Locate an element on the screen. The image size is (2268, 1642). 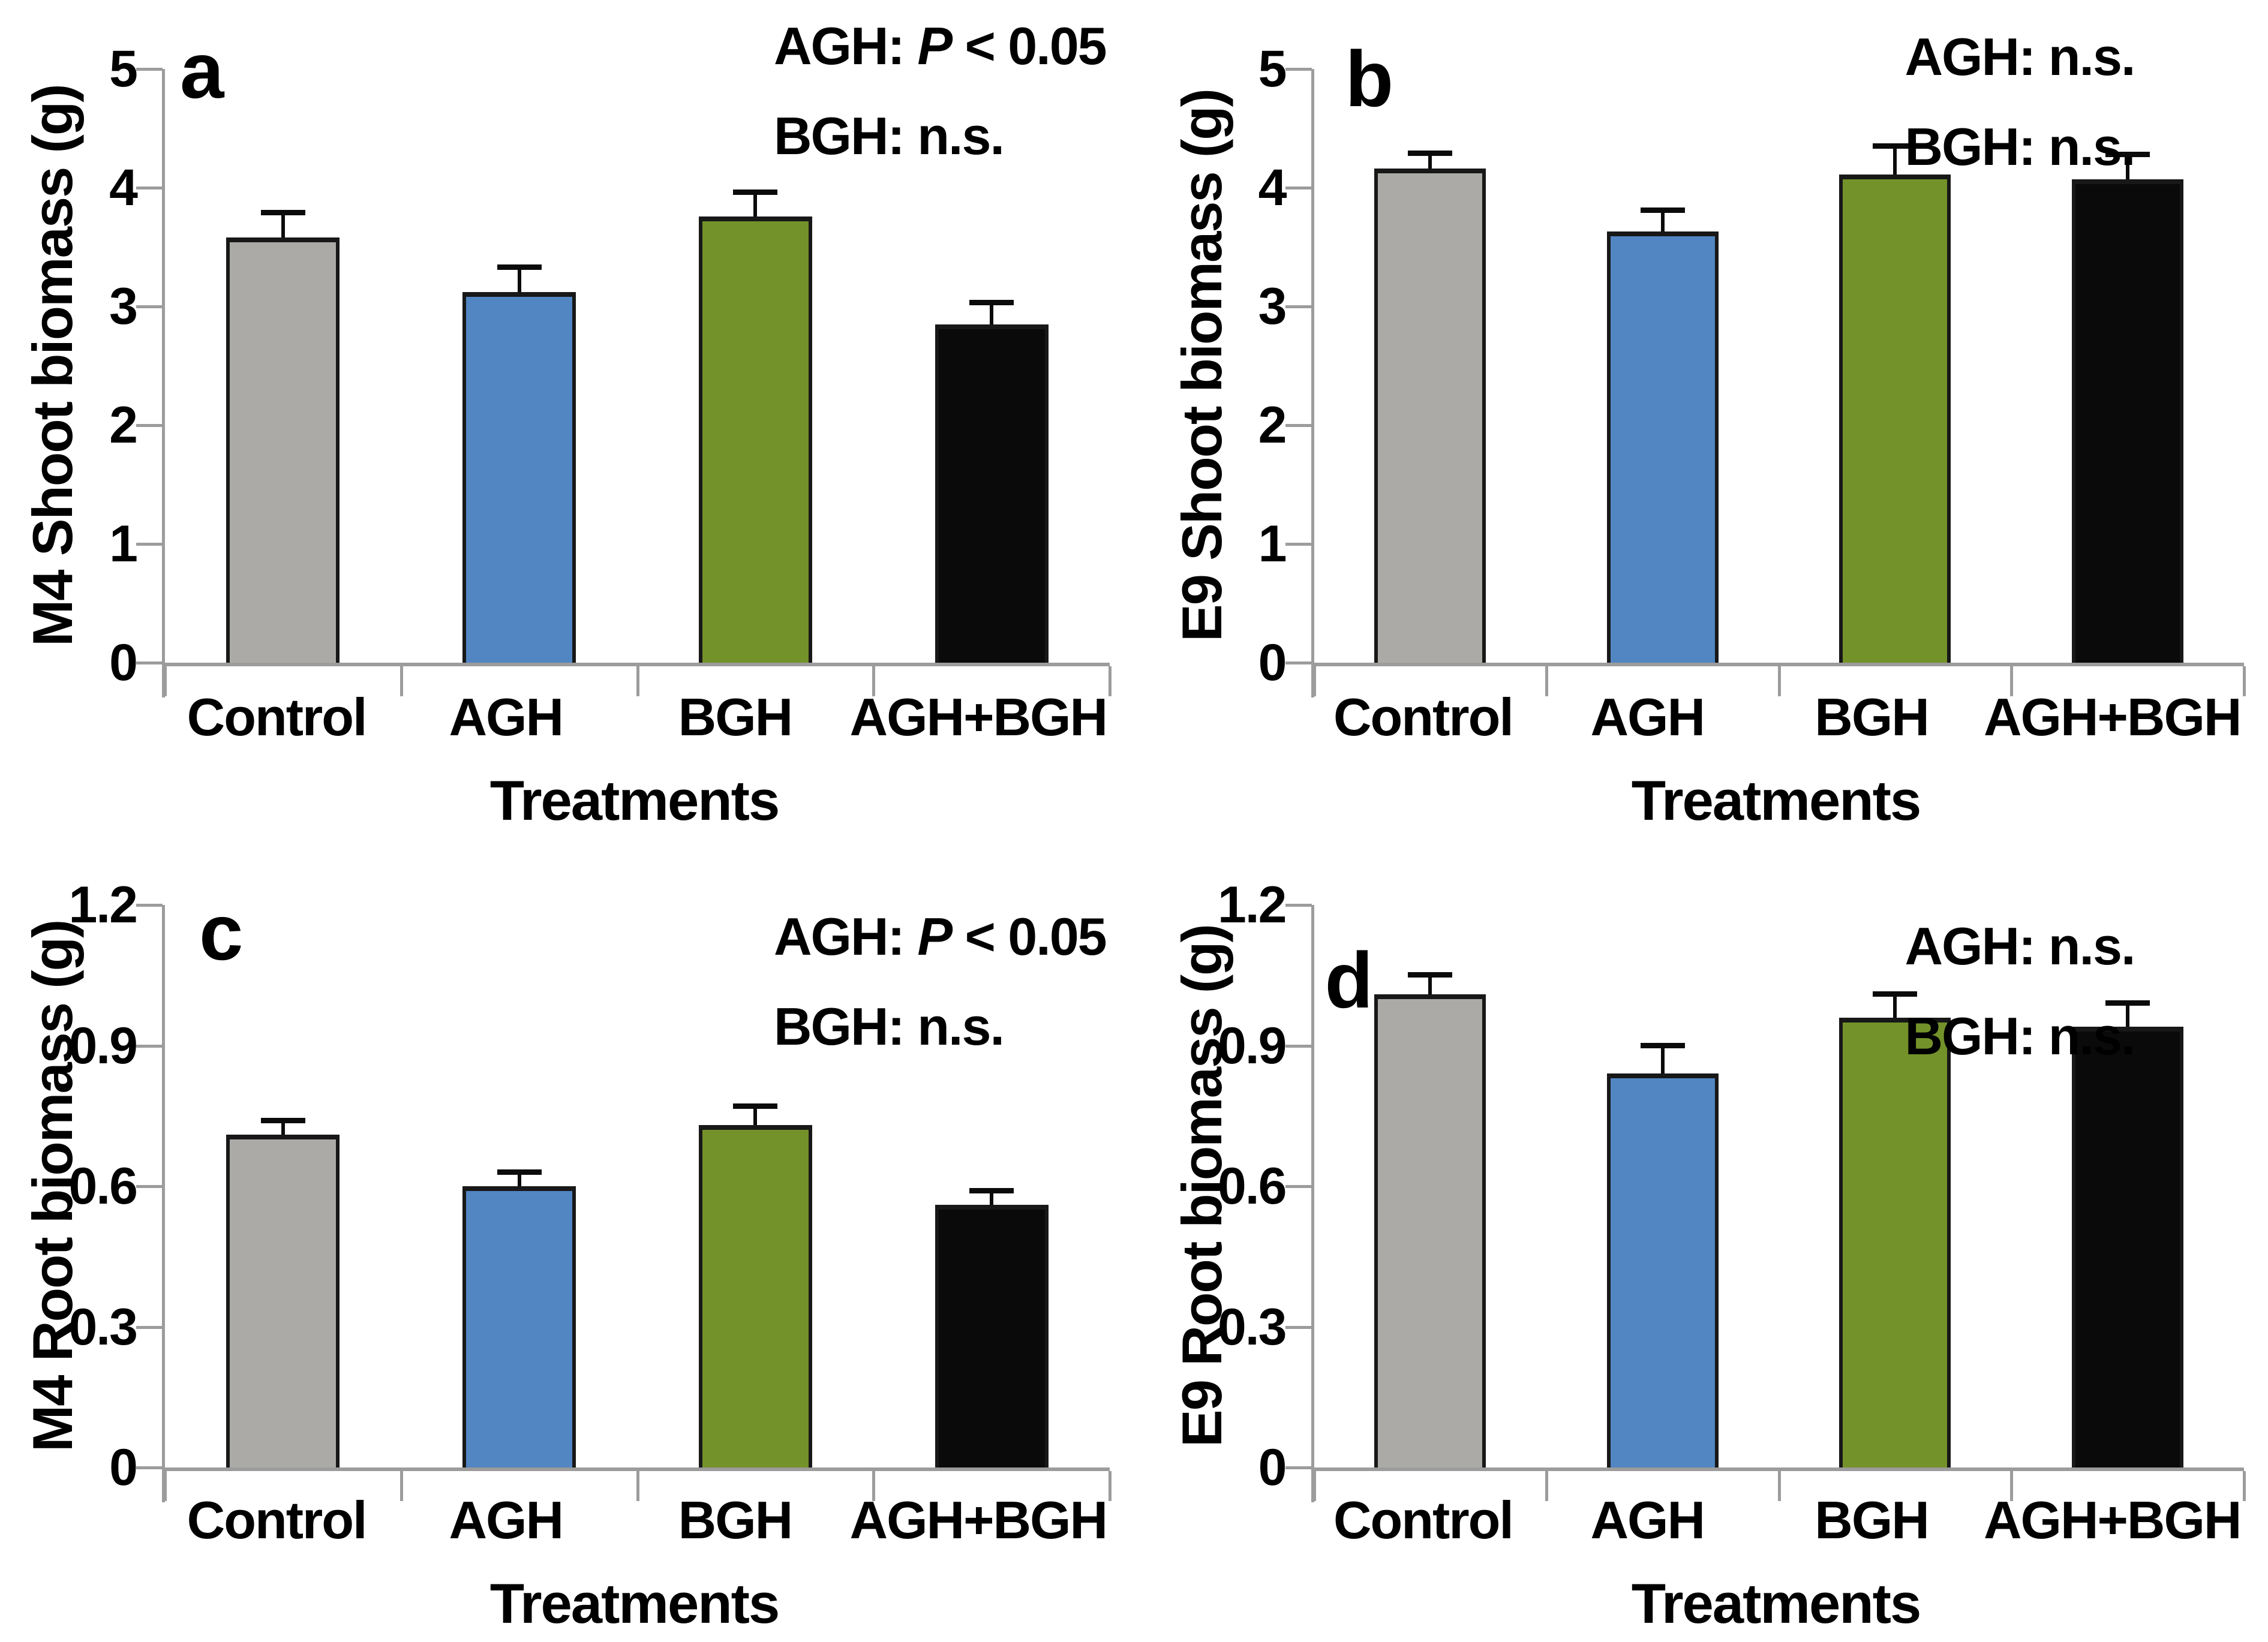
annotation: AGH: n.s. BGH: n.s. is located at coordinates (2020, 101).